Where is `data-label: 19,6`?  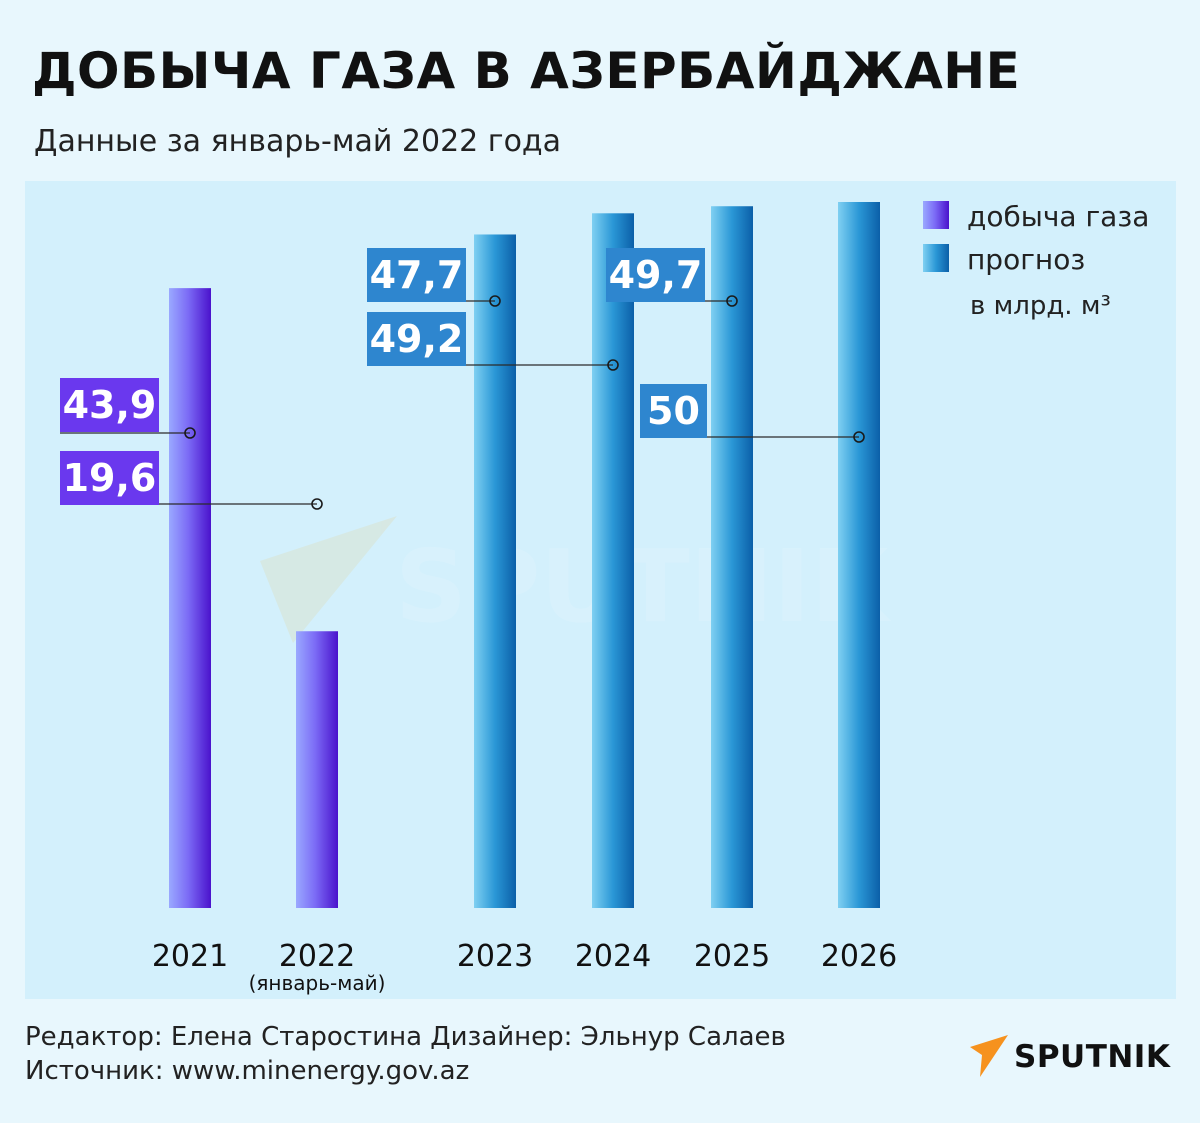 data-label: 19,6 is located at coordinates (110, 478).